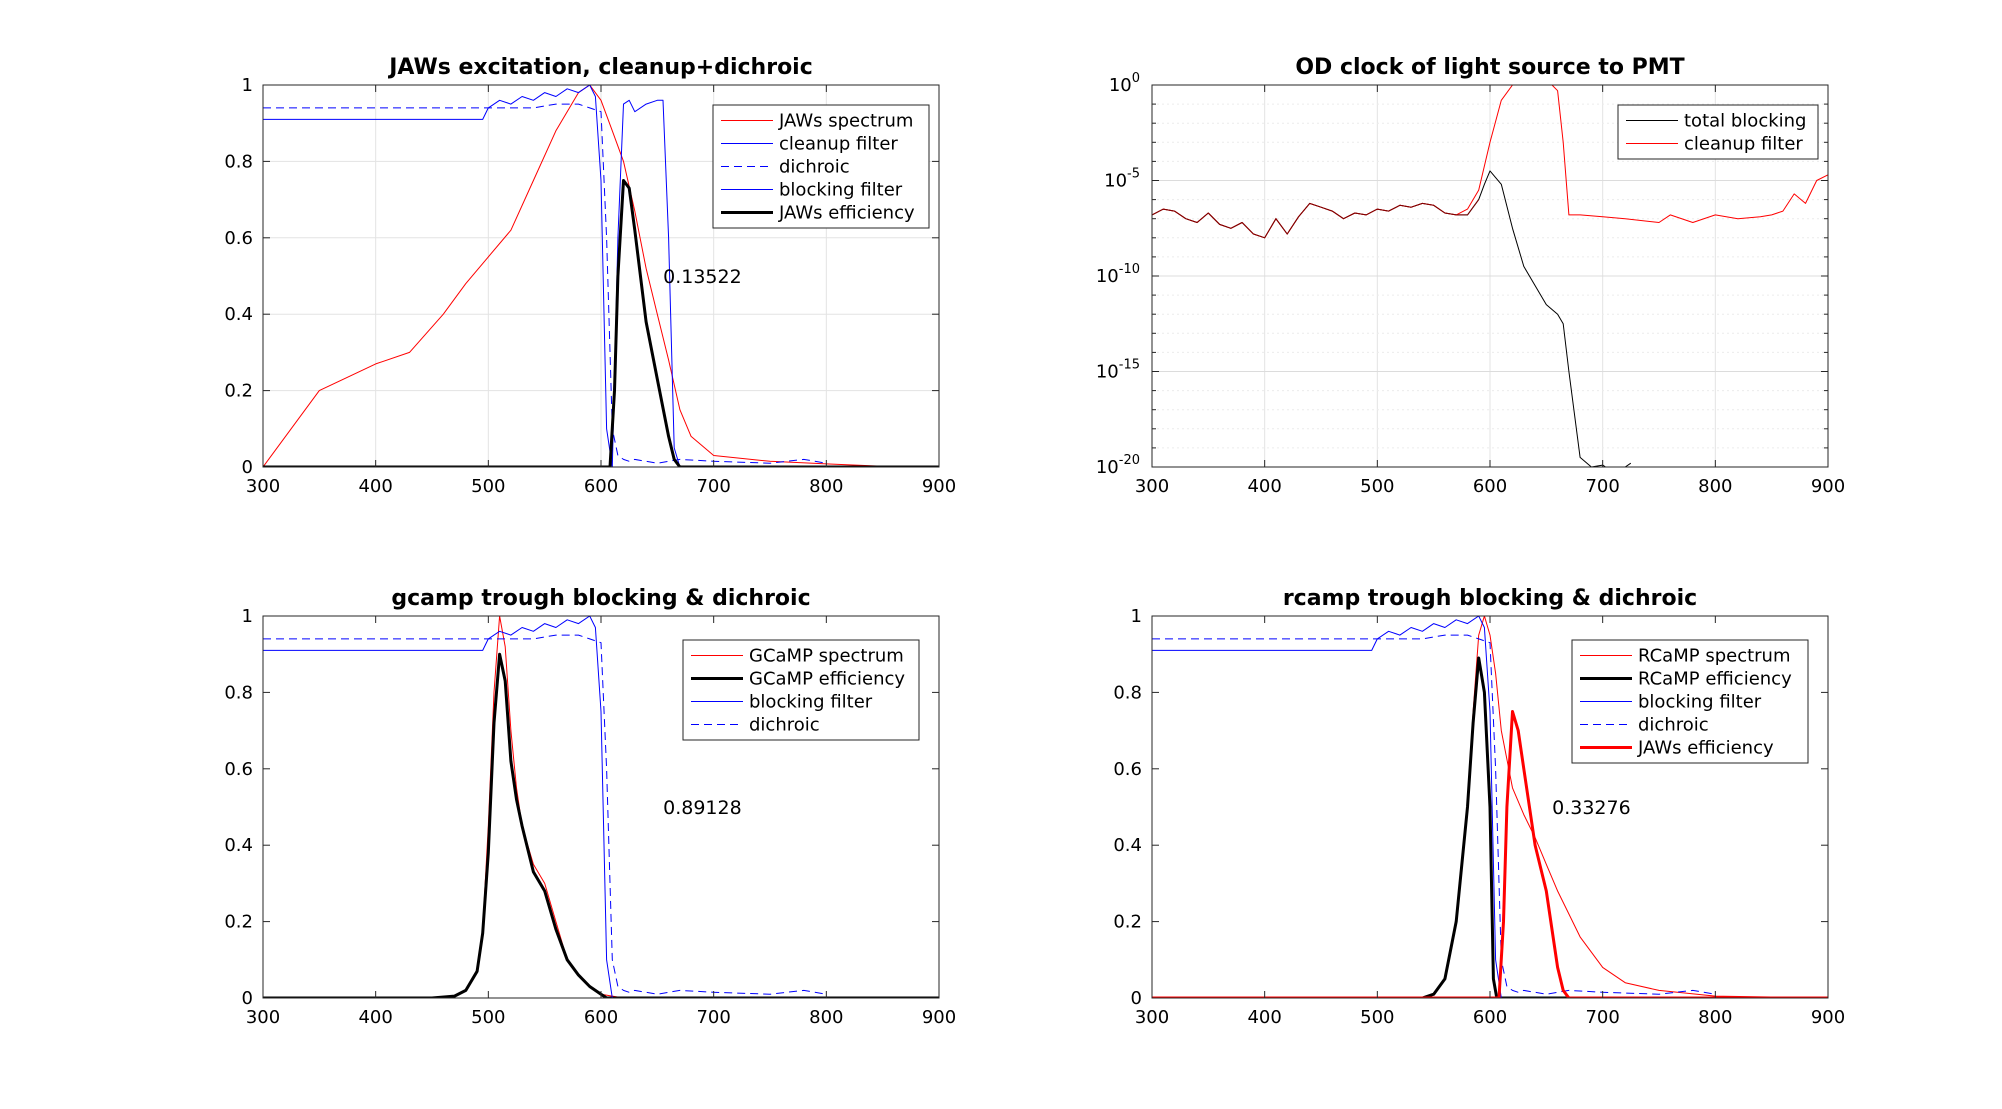  I want to click on series-line-rcamp-efficiency, so click(1490, 827).